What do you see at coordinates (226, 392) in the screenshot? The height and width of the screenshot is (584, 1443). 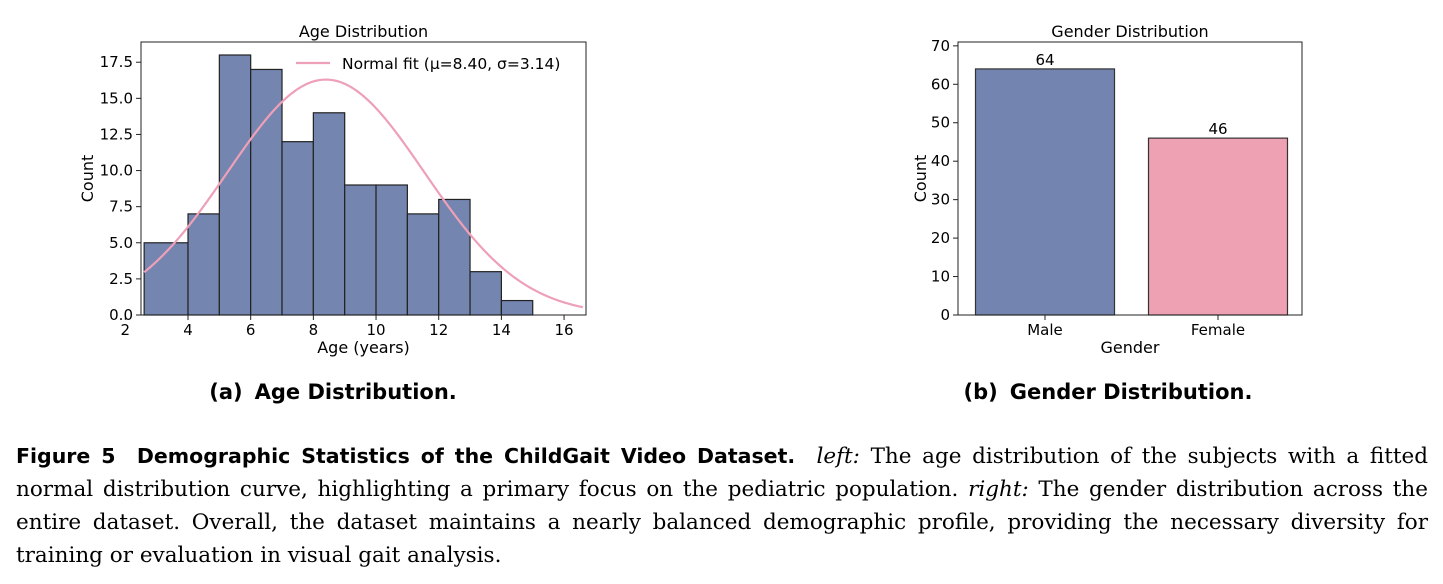 I see `subcaption-a-label: (a)` at bounding box center [226, 392].